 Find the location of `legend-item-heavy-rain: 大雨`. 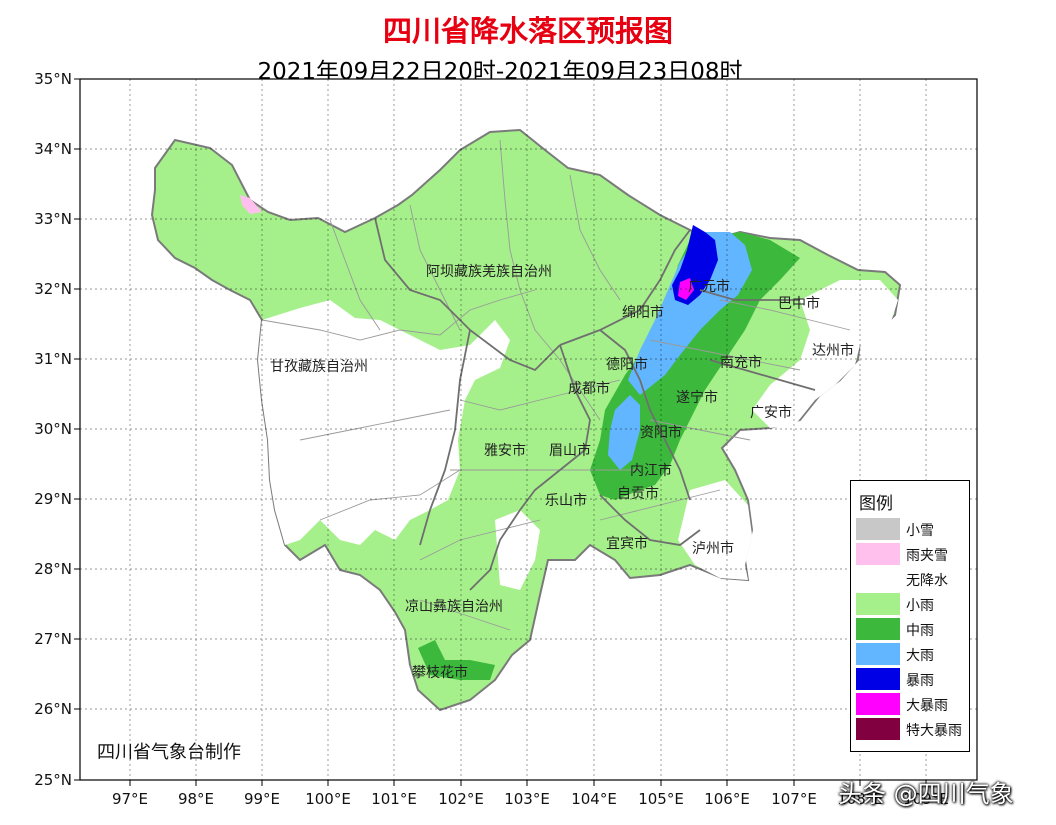

legend-item-heavy-rain: 大雨 is located at coordinates (911, 654).